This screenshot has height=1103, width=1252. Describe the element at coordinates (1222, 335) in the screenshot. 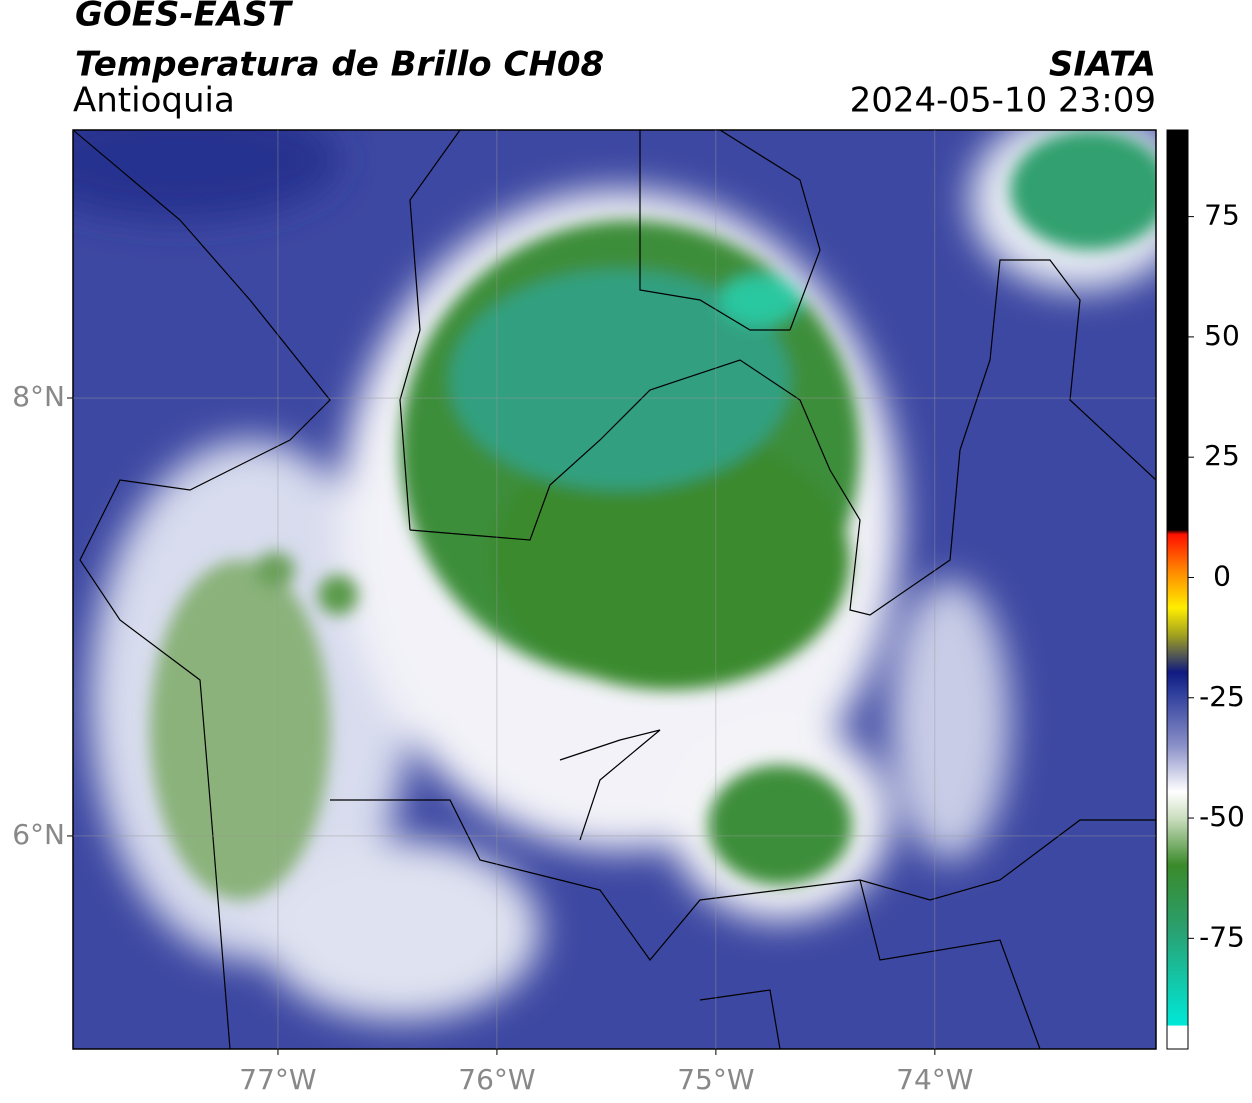

I see `colorbar-tick-label: 50` at that location.